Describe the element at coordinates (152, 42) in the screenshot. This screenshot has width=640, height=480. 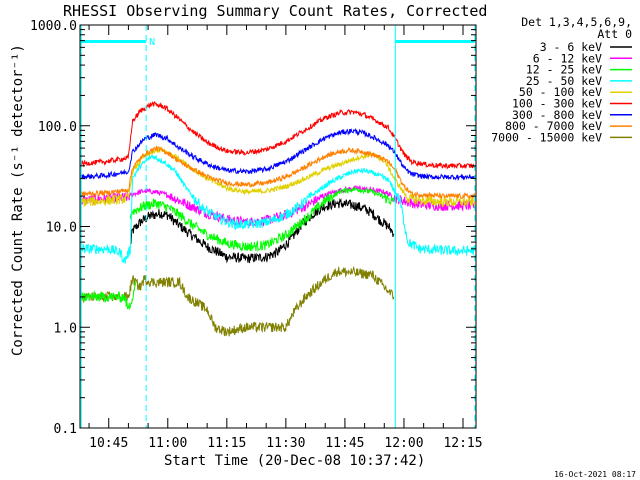
I see `night-bar-label: N` at that location.